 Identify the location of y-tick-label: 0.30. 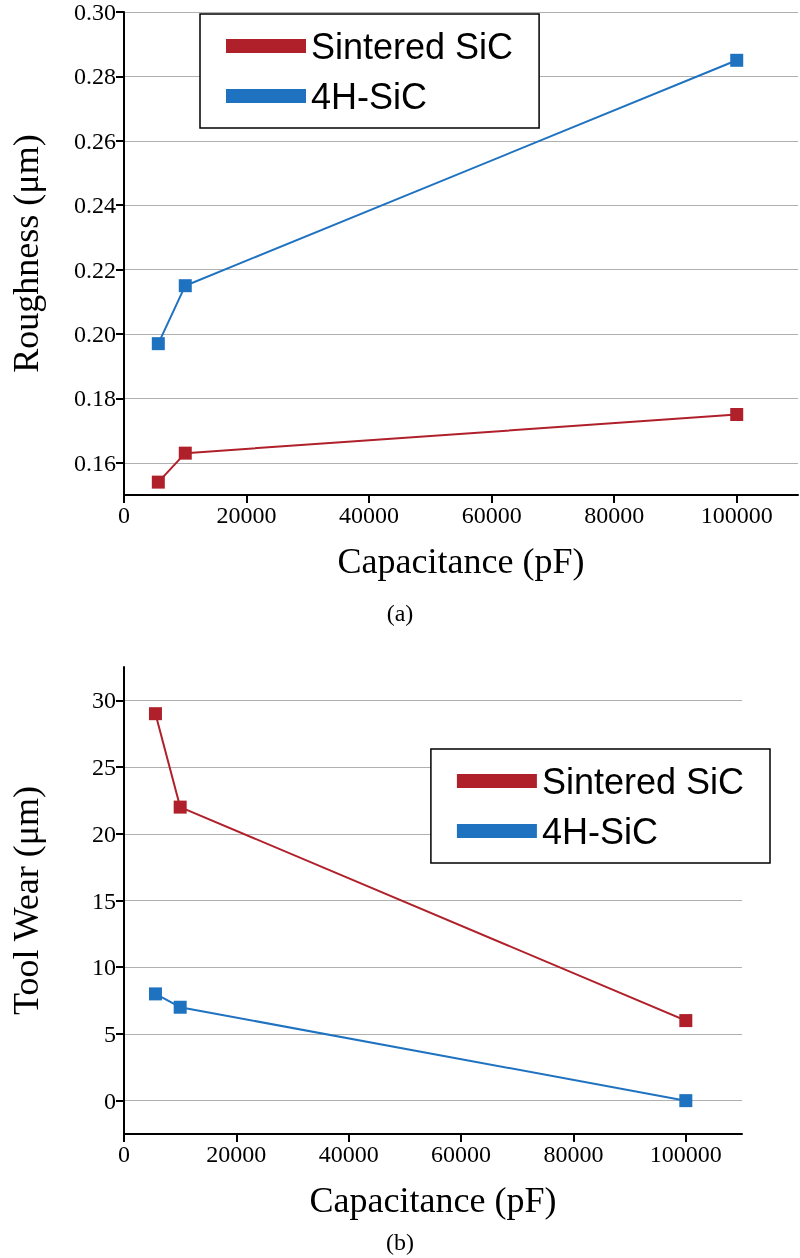
(95, 12).